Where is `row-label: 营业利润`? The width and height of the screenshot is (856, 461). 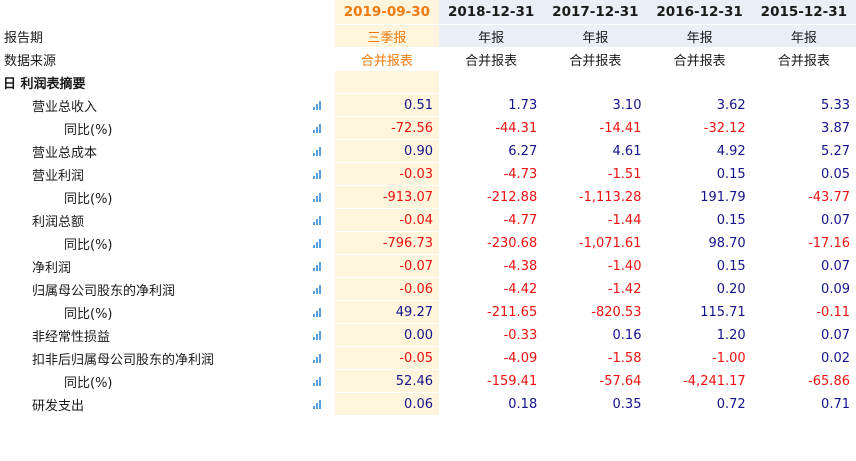
row-label: 营业利润 is located at coordinates (156, 174).